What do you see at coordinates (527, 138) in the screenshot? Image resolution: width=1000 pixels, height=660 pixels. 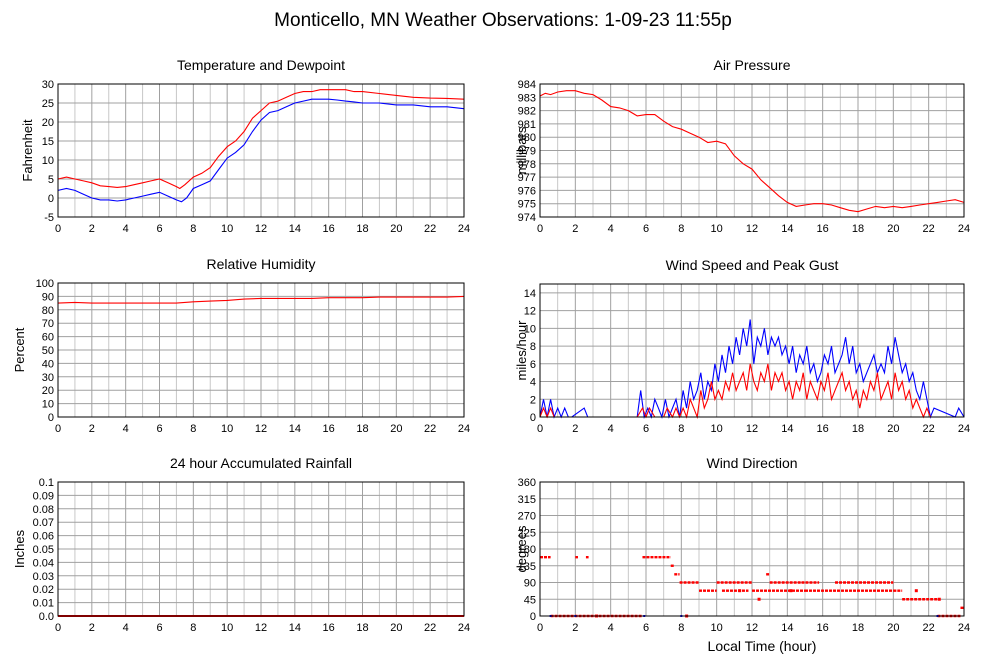 I see `y-tick-label: 980` at bounding box center [527, 138].